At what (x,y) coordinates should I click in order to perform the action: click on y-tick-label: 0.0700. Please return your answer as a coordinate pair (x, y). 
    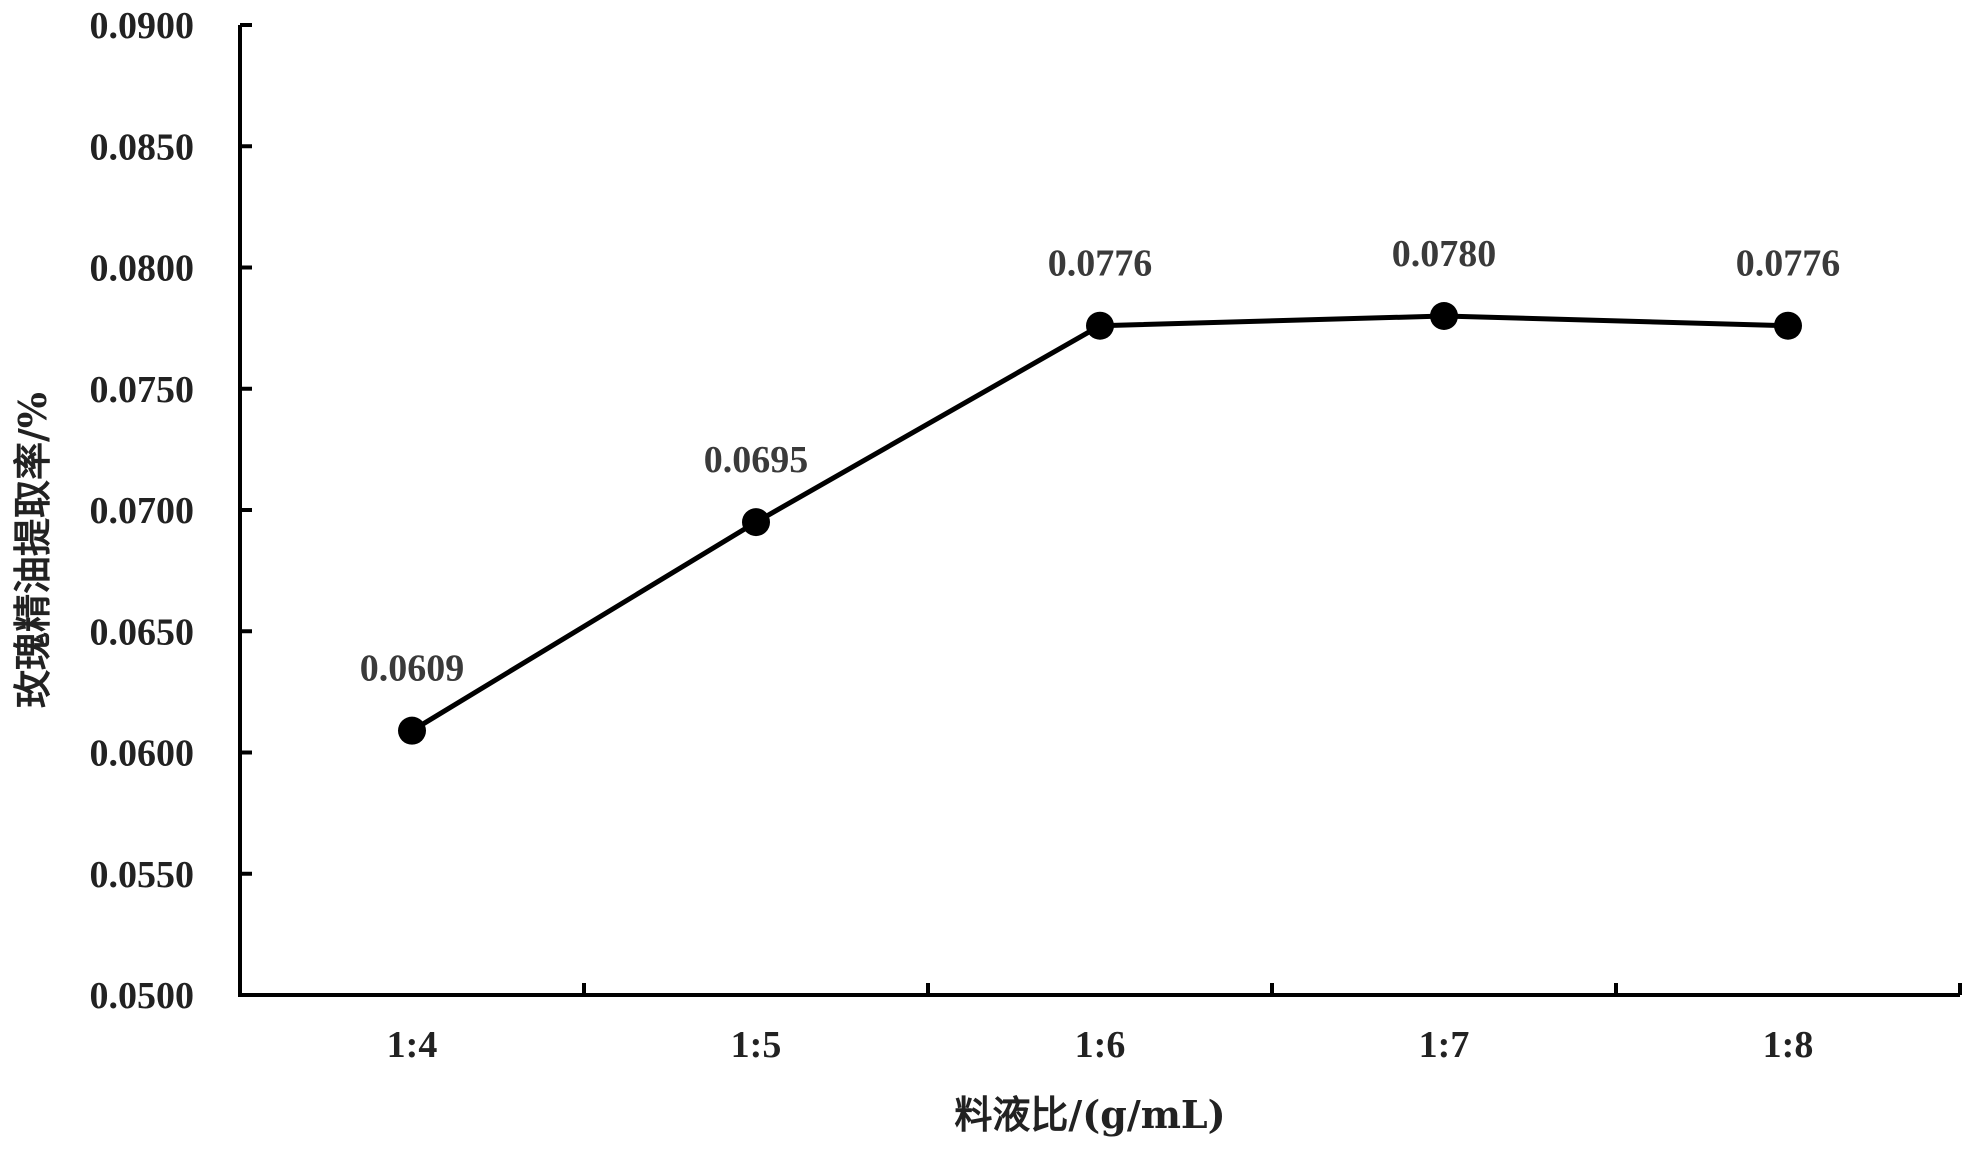
    Looking at the image, I should click on (142, 511).